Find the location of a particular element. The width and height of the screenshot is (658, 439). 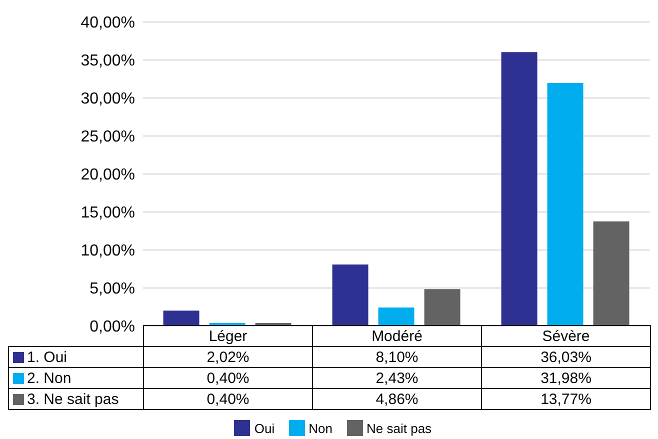

data-label: 2,02% is located at coordinates (228, 357).